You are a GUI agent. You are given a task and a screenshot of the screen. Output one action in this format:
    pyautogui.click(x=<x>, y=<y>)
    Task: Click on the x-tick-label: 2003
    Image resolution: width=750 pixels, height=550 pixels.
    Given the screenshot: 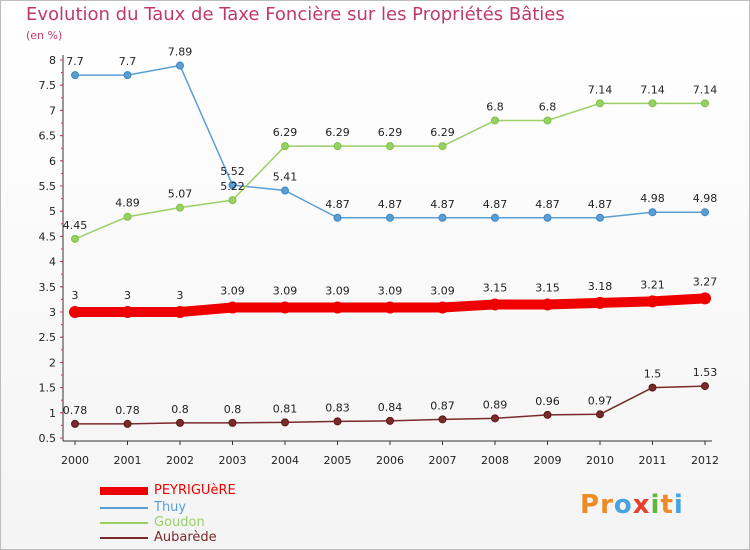 What is the action you would take?
    pyautogui.click(x=233, y=460)
    